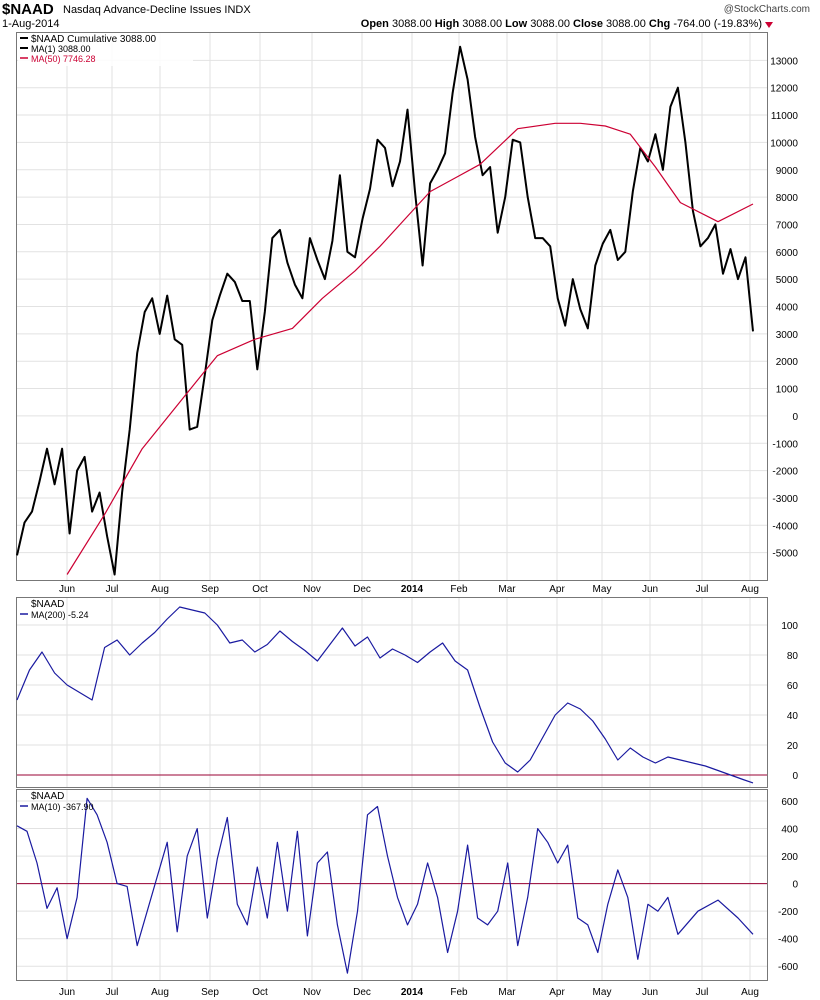 Image resolution: width=820 pixels, height=1000 pixels. Describe the element at coordinates (789, 802) in the screenshot. I see `y-tick-label: 600` at that location.